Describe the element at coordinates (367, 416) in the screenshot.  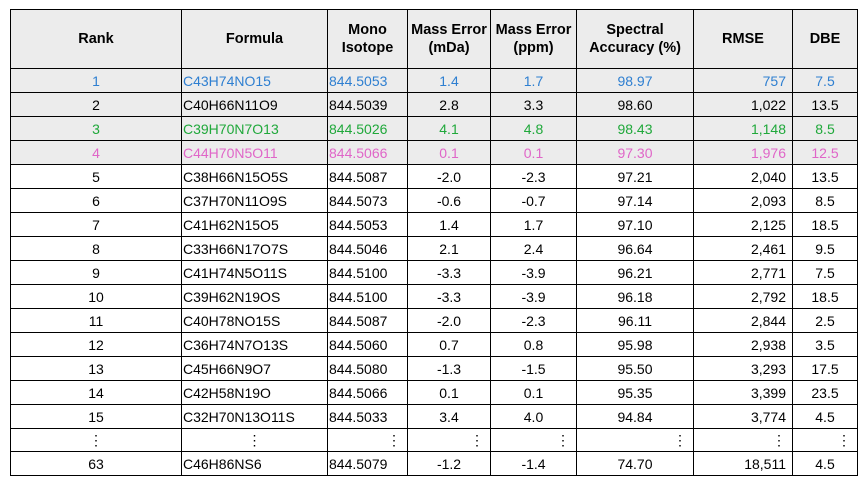
I see `cell-mono-isotope: 844.5033` at that location.